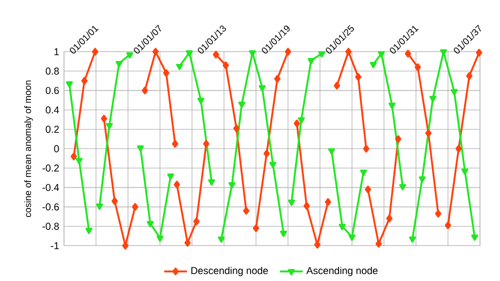 The width and height of the screenshot is (500, 281). What do you see at coordinates (50, 168) in the screenshot?
I see `y-tick-label: -0.2` at bounding box center [50, 168].